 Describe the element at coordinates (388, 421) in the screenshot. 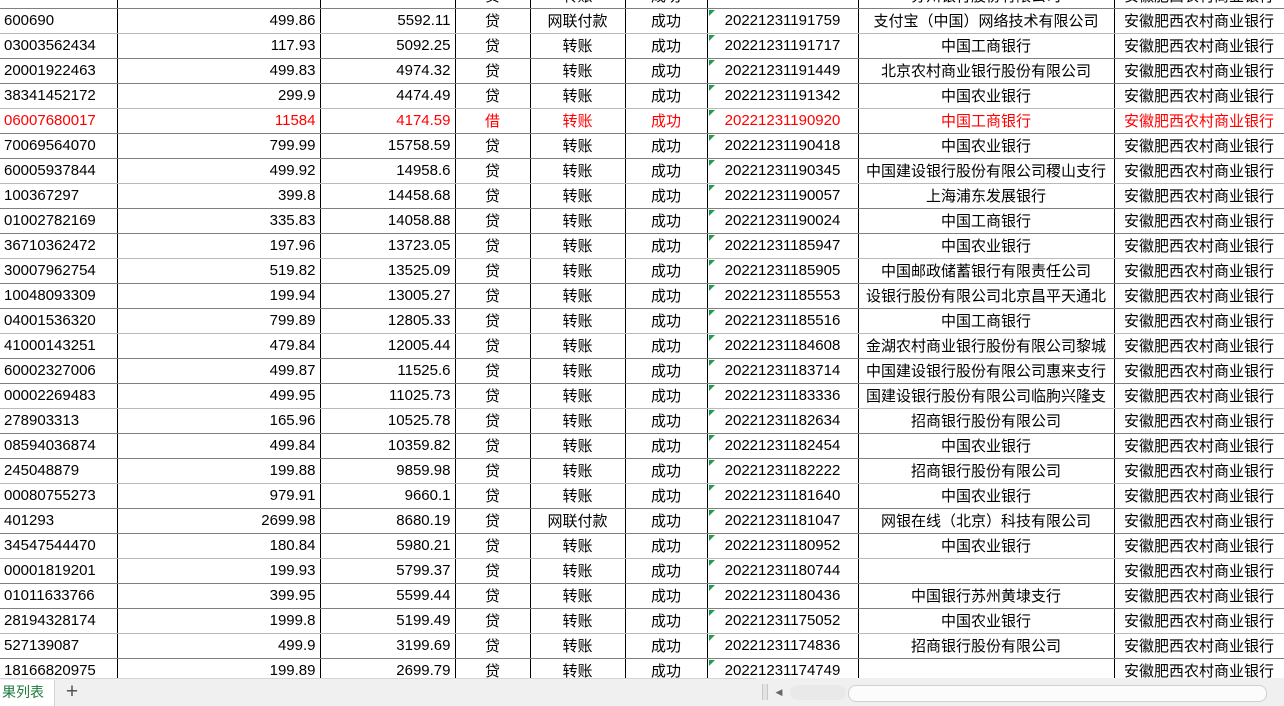

I see `cell-balance: 10525.78` at that location.